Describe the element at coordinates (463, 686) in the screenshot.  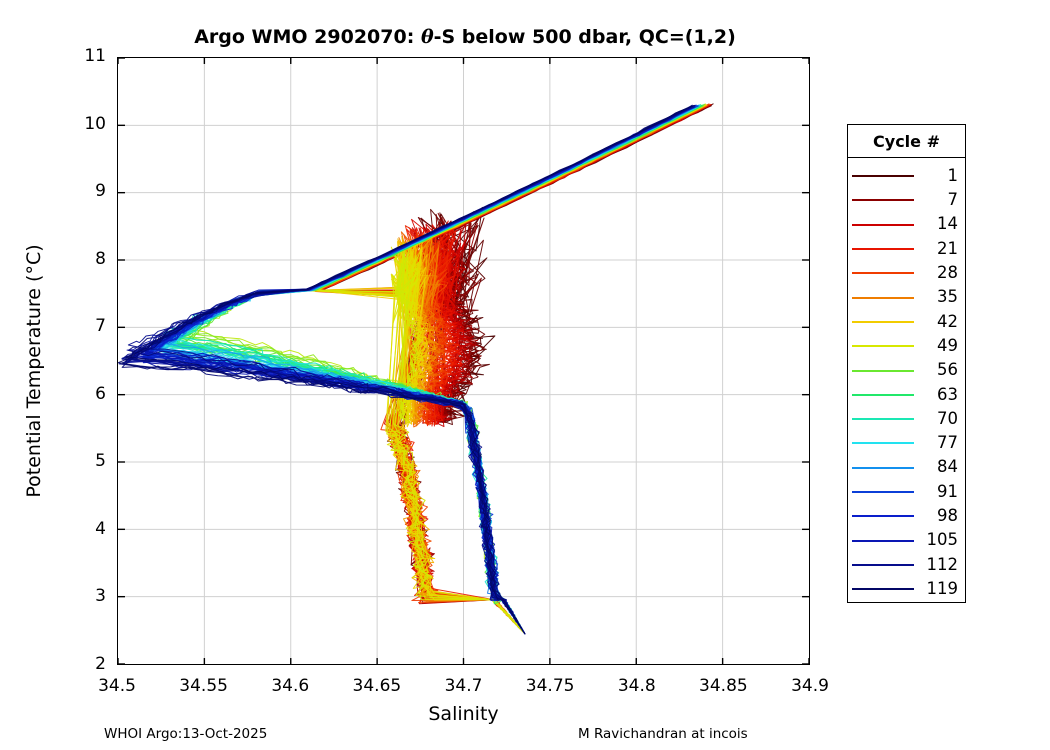
I see `x-tick-label: 34.7` at that location.